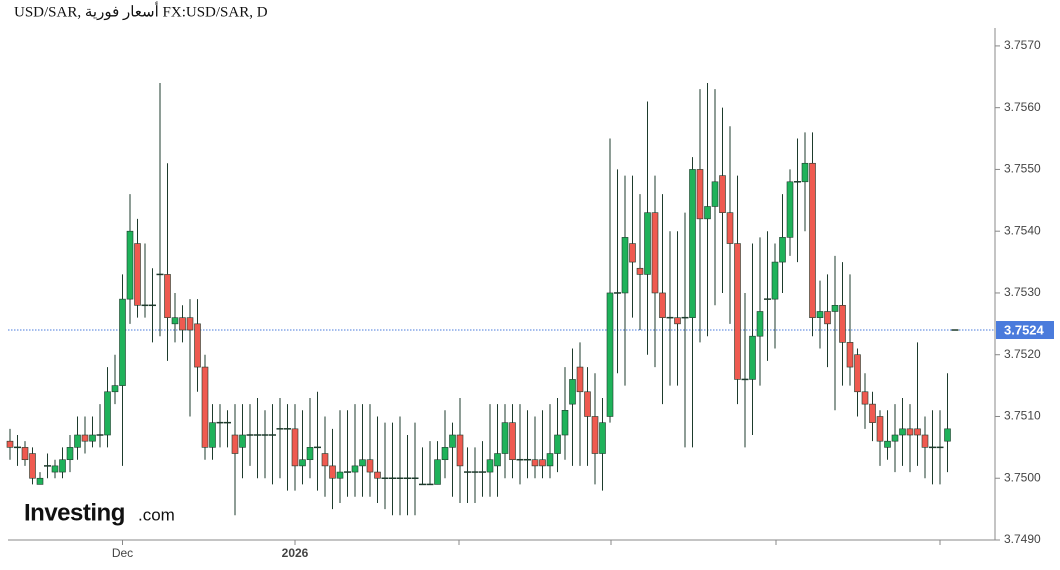  I want to click on y-tick-label: 3.7570, so click(1022, 45).